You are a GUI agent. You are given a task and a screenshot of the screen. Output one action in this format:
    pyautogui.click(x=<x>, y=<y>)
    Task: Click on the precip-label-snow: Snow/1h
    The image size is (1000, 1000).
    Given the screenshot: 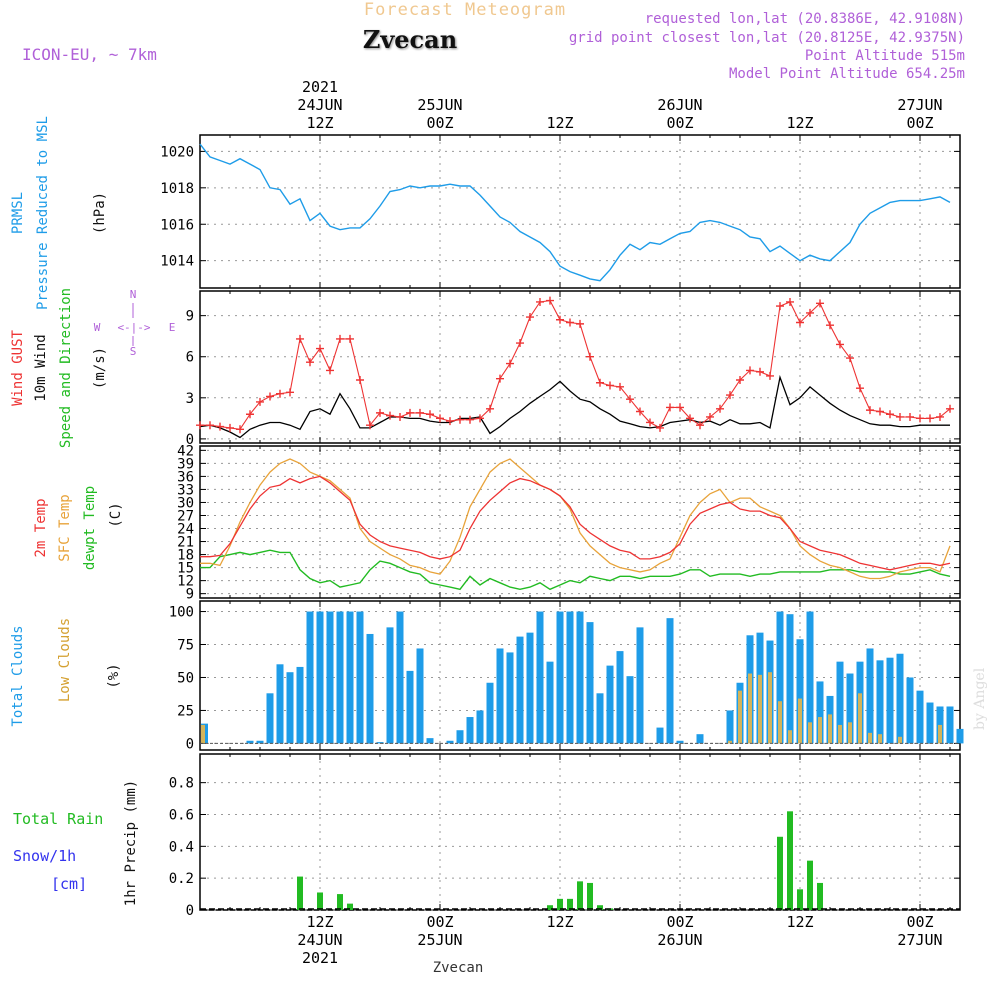 What is the action you would take?
    pyautogui.click(x=44, y=856)
    